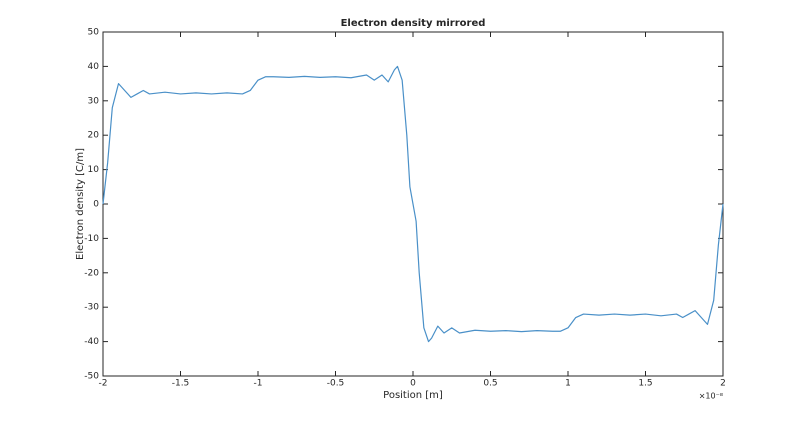 The image size is (800, 423). What do you see at coordinates (413, 395) in the screenshot?
I see `x-axis-label: Position [m]` at bounding box center [413, 395].